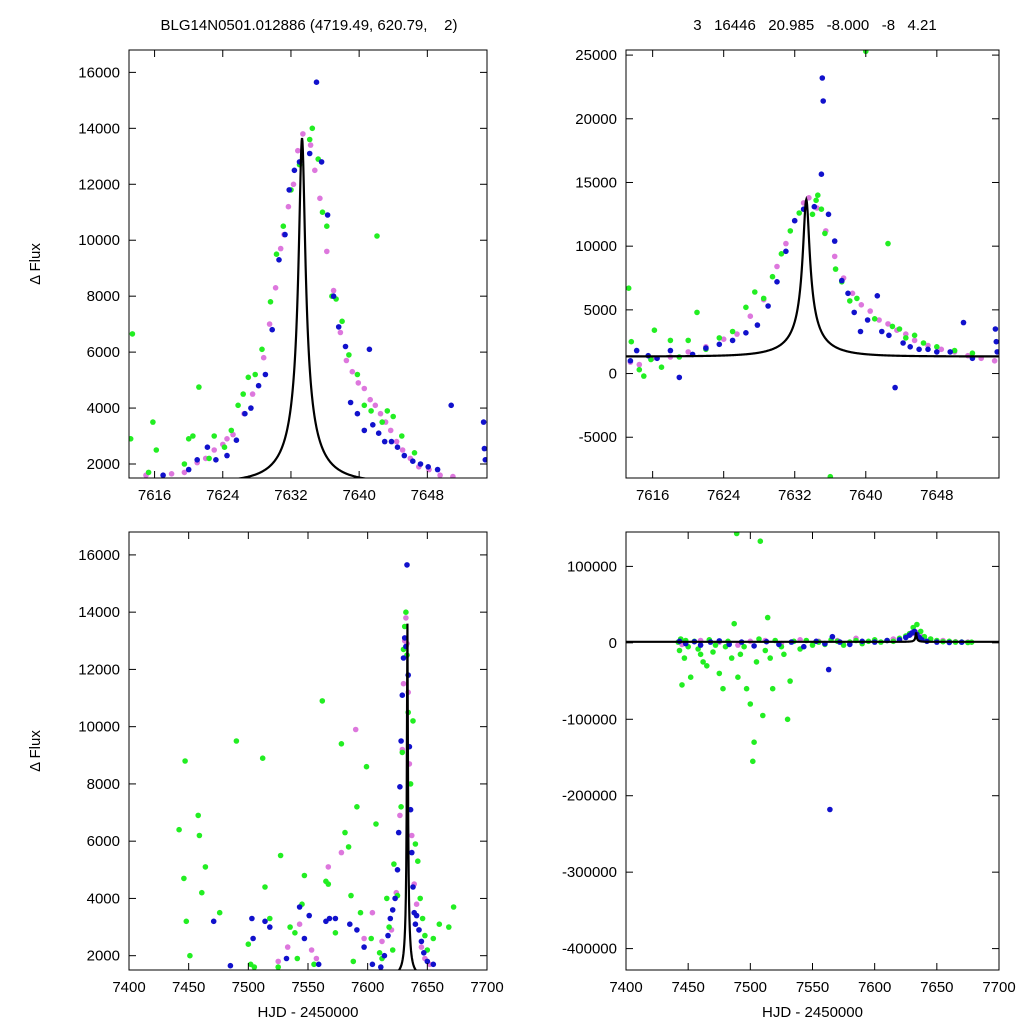 This screenshot has height=1024, width=1024. What do you see at coordinates (596, 119) in the screenshot?
I see `y-tick-label: 20000` at bounding box center [596, 119].